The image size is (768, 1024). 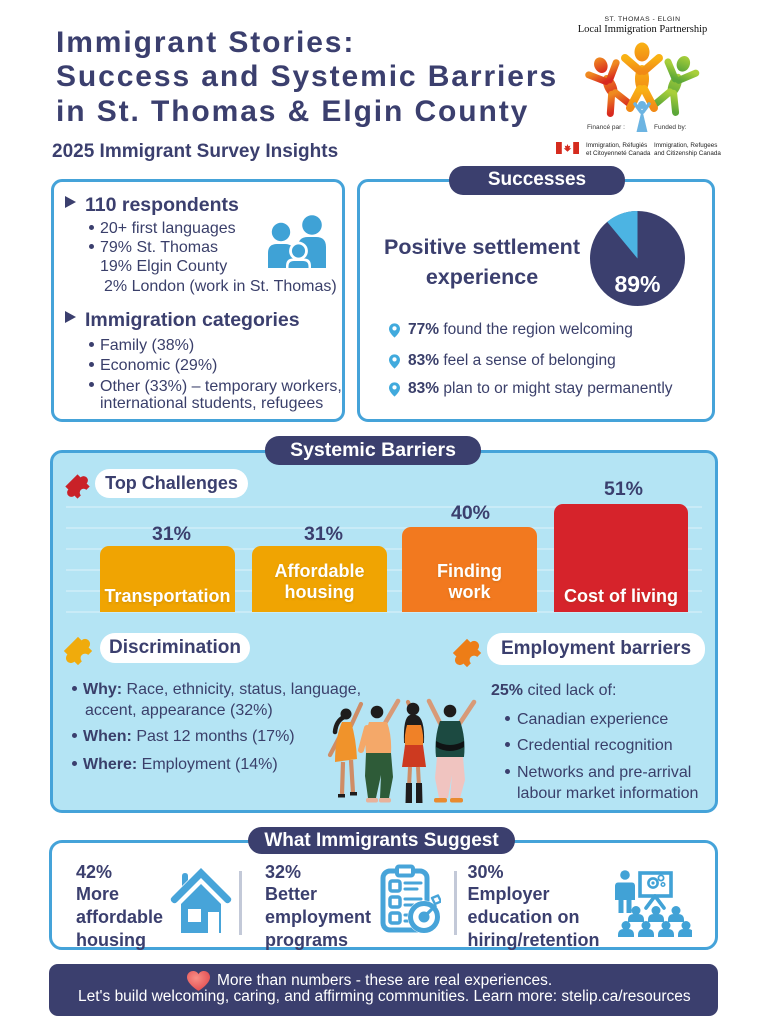 I want to click on svg-text: 89%, so click(x=637, y=284).